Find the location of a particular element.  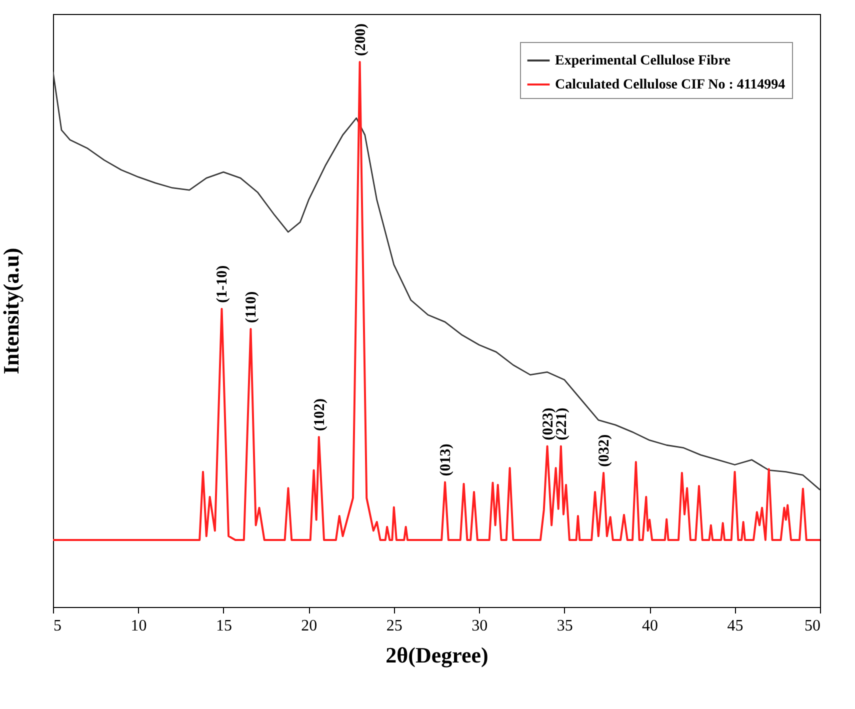

x-axis-title: 2θ(Degree) is located at coordinates (437, 655).